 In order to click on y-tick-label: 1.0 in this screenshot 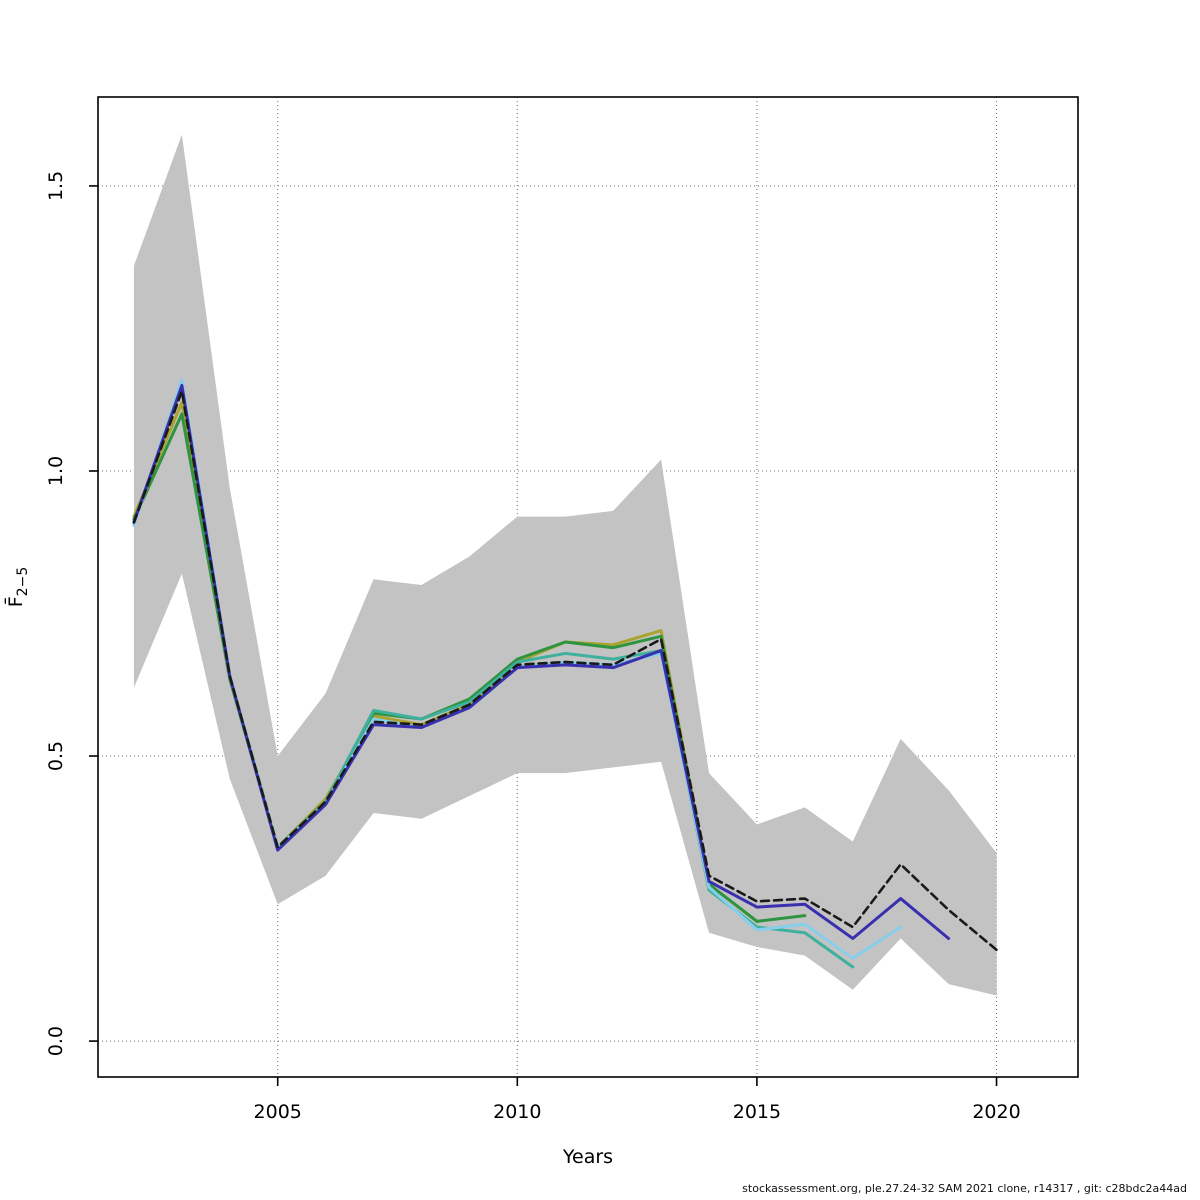, I will do `click(56, 471)`.